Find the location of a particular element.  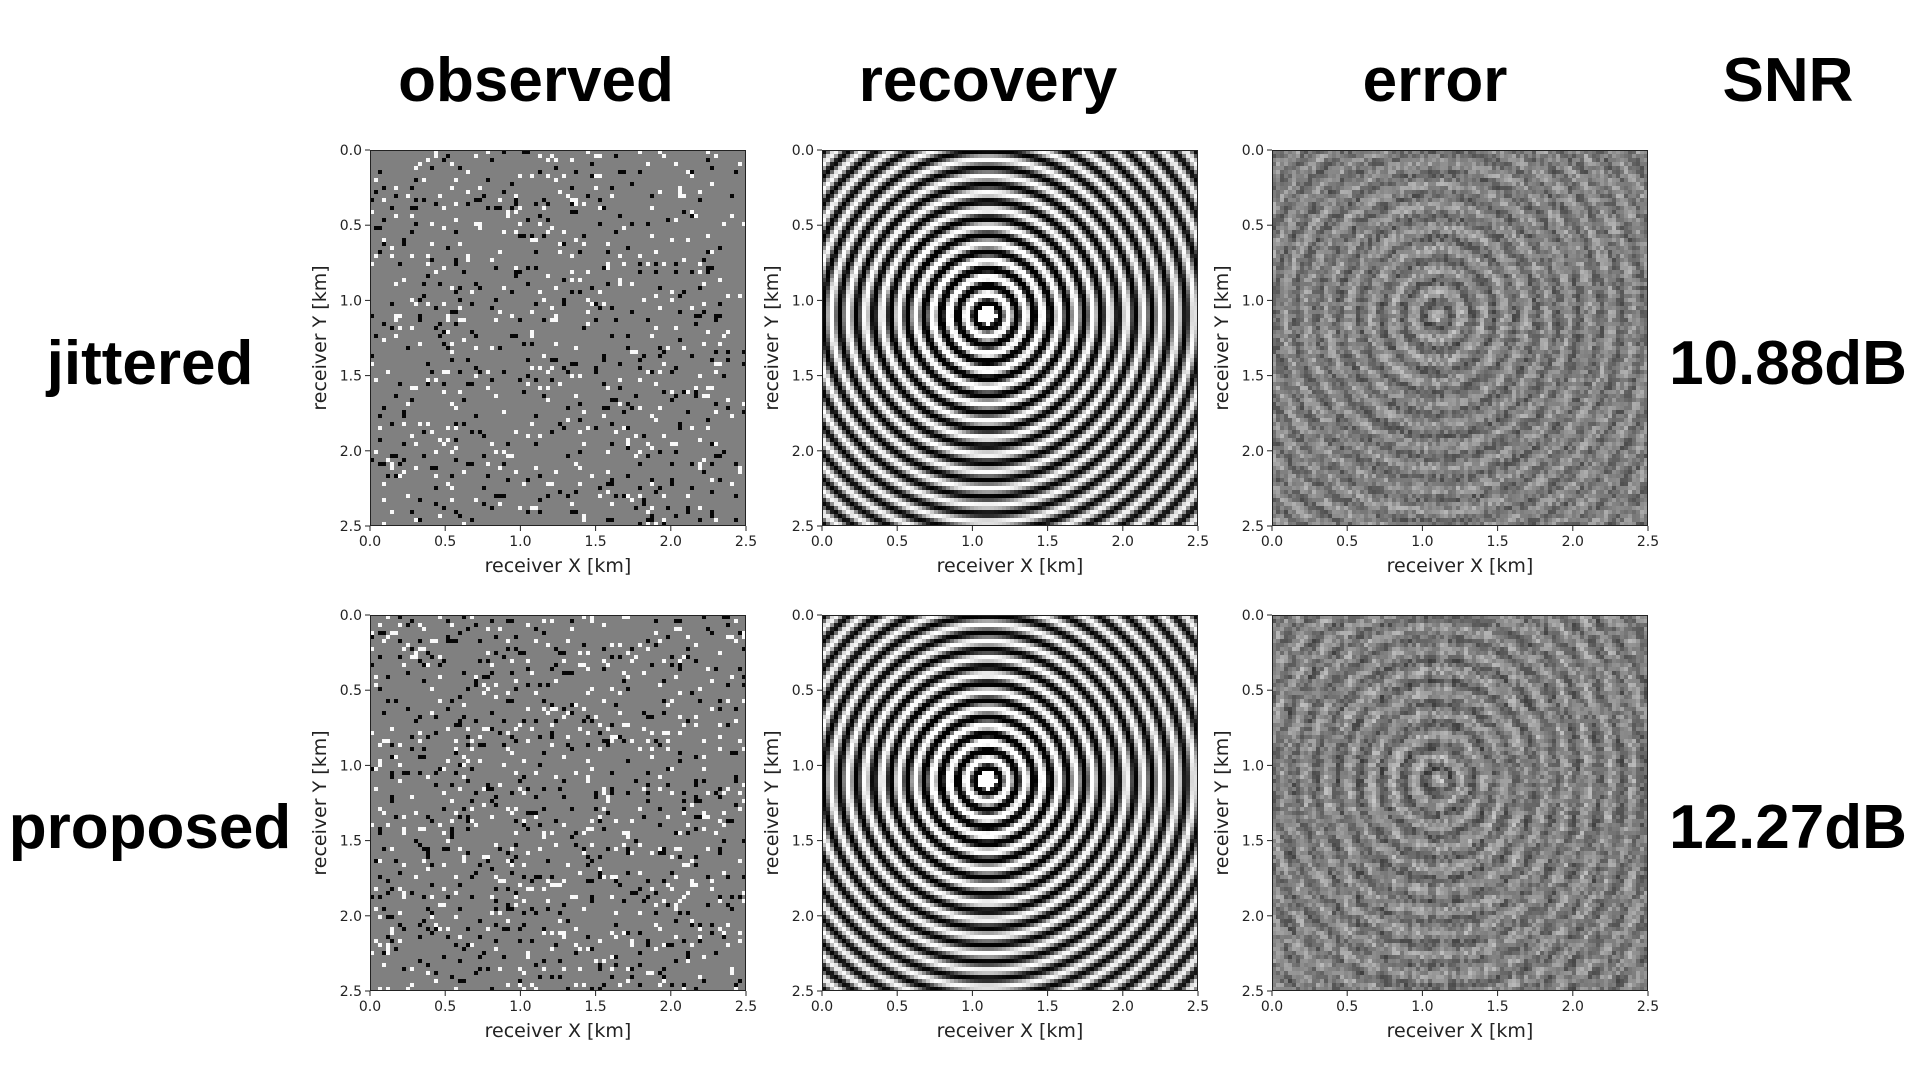

row-label-jittered: jittered is located at coordinates (150, 364).